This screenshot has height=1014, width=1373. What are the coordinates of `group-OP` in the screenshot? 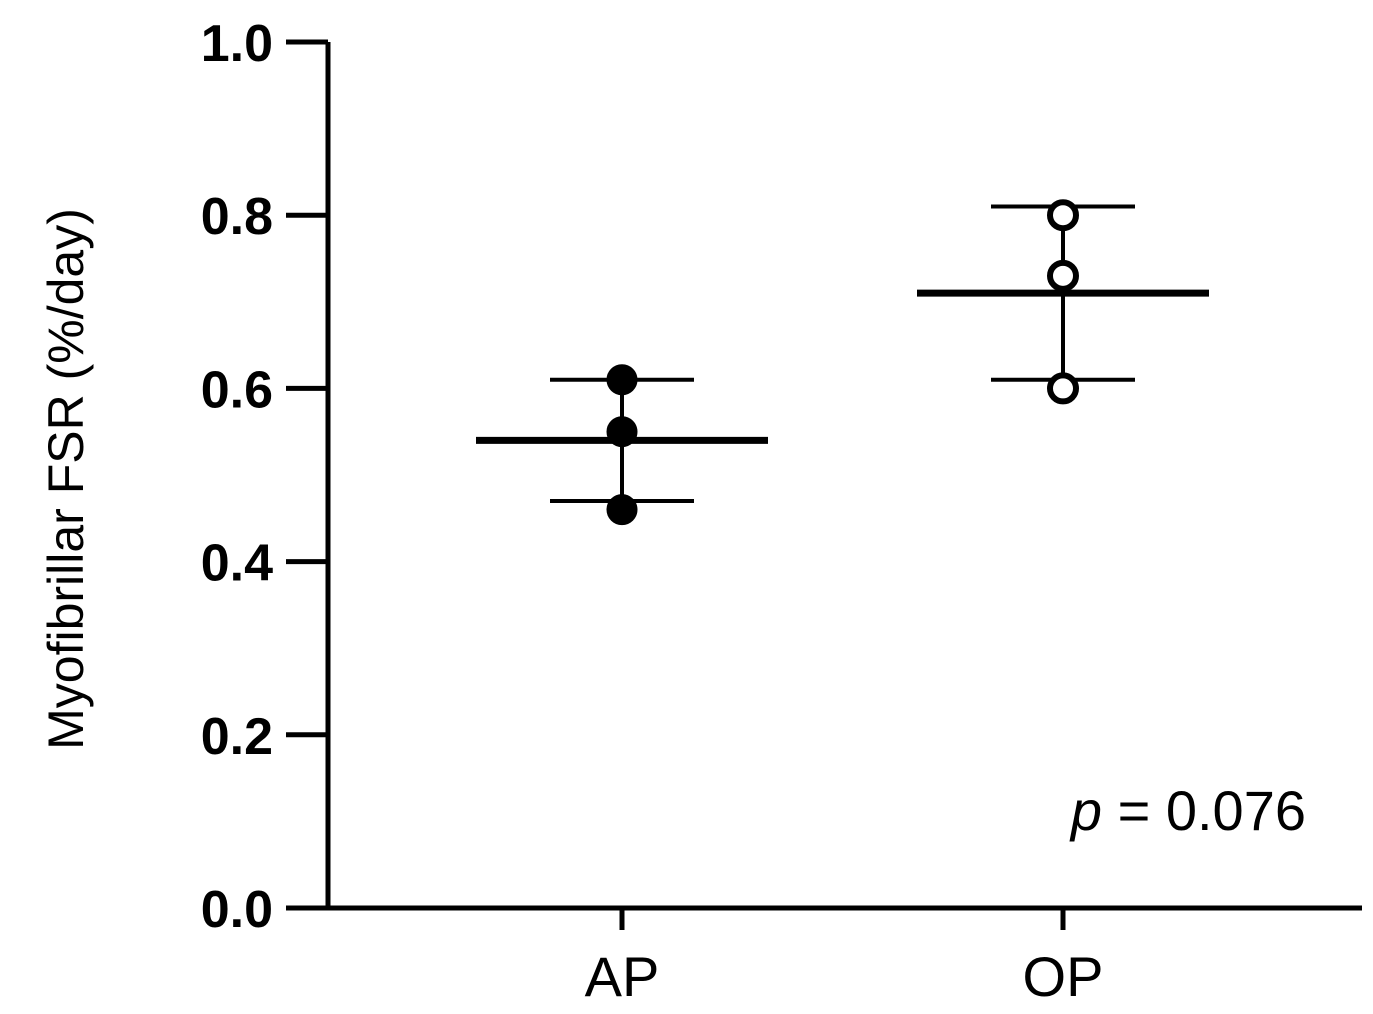 It's located at (1063, 302).